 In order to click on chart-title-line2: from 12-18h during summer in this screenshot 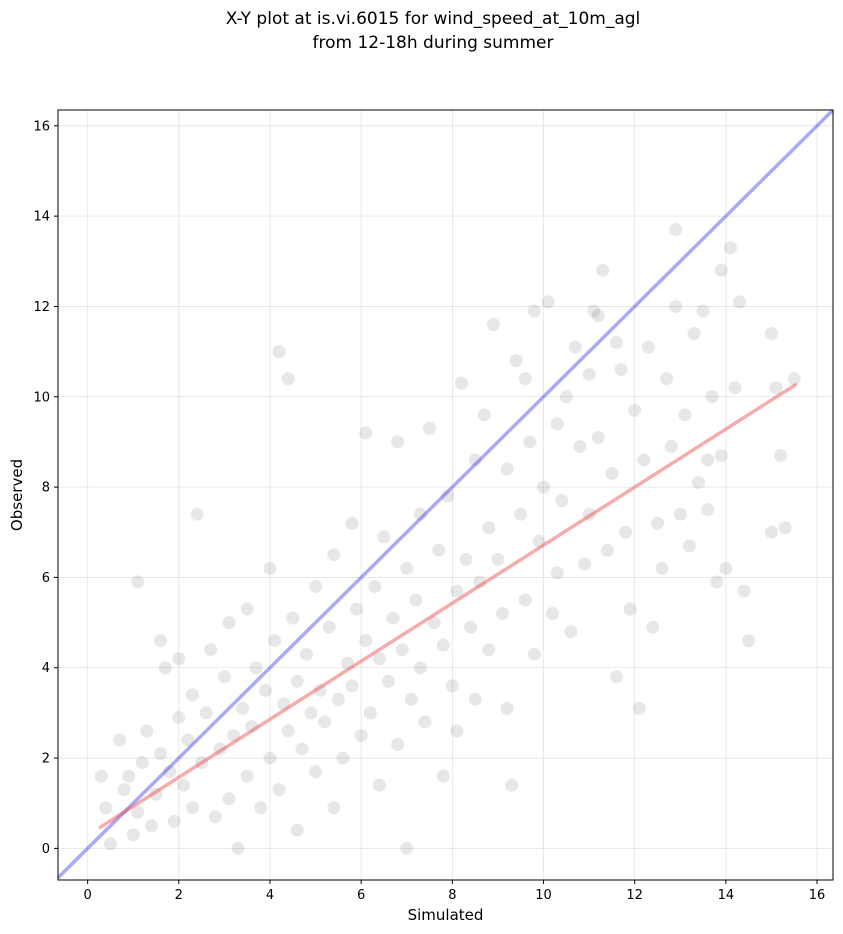, I will do `click(433, 43)`.